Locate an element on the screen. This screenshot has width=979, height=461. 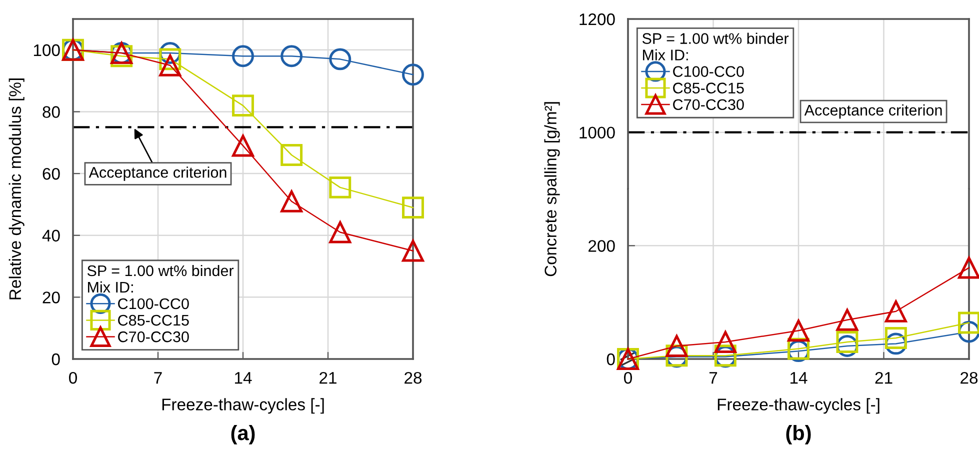
text: (a) is located at coordinates (243, 434).